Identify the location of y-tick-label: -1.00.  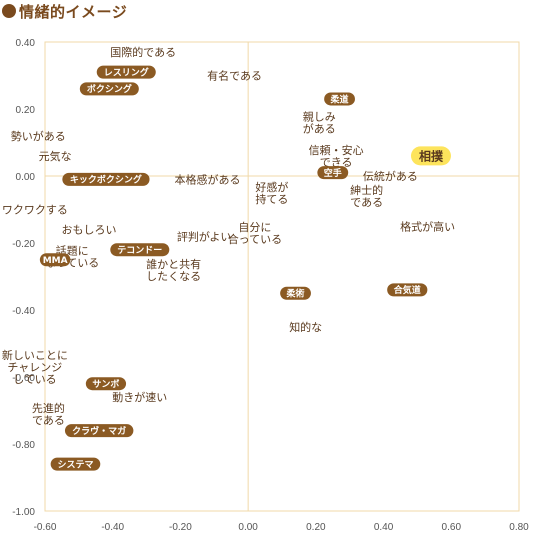
(23, 512).